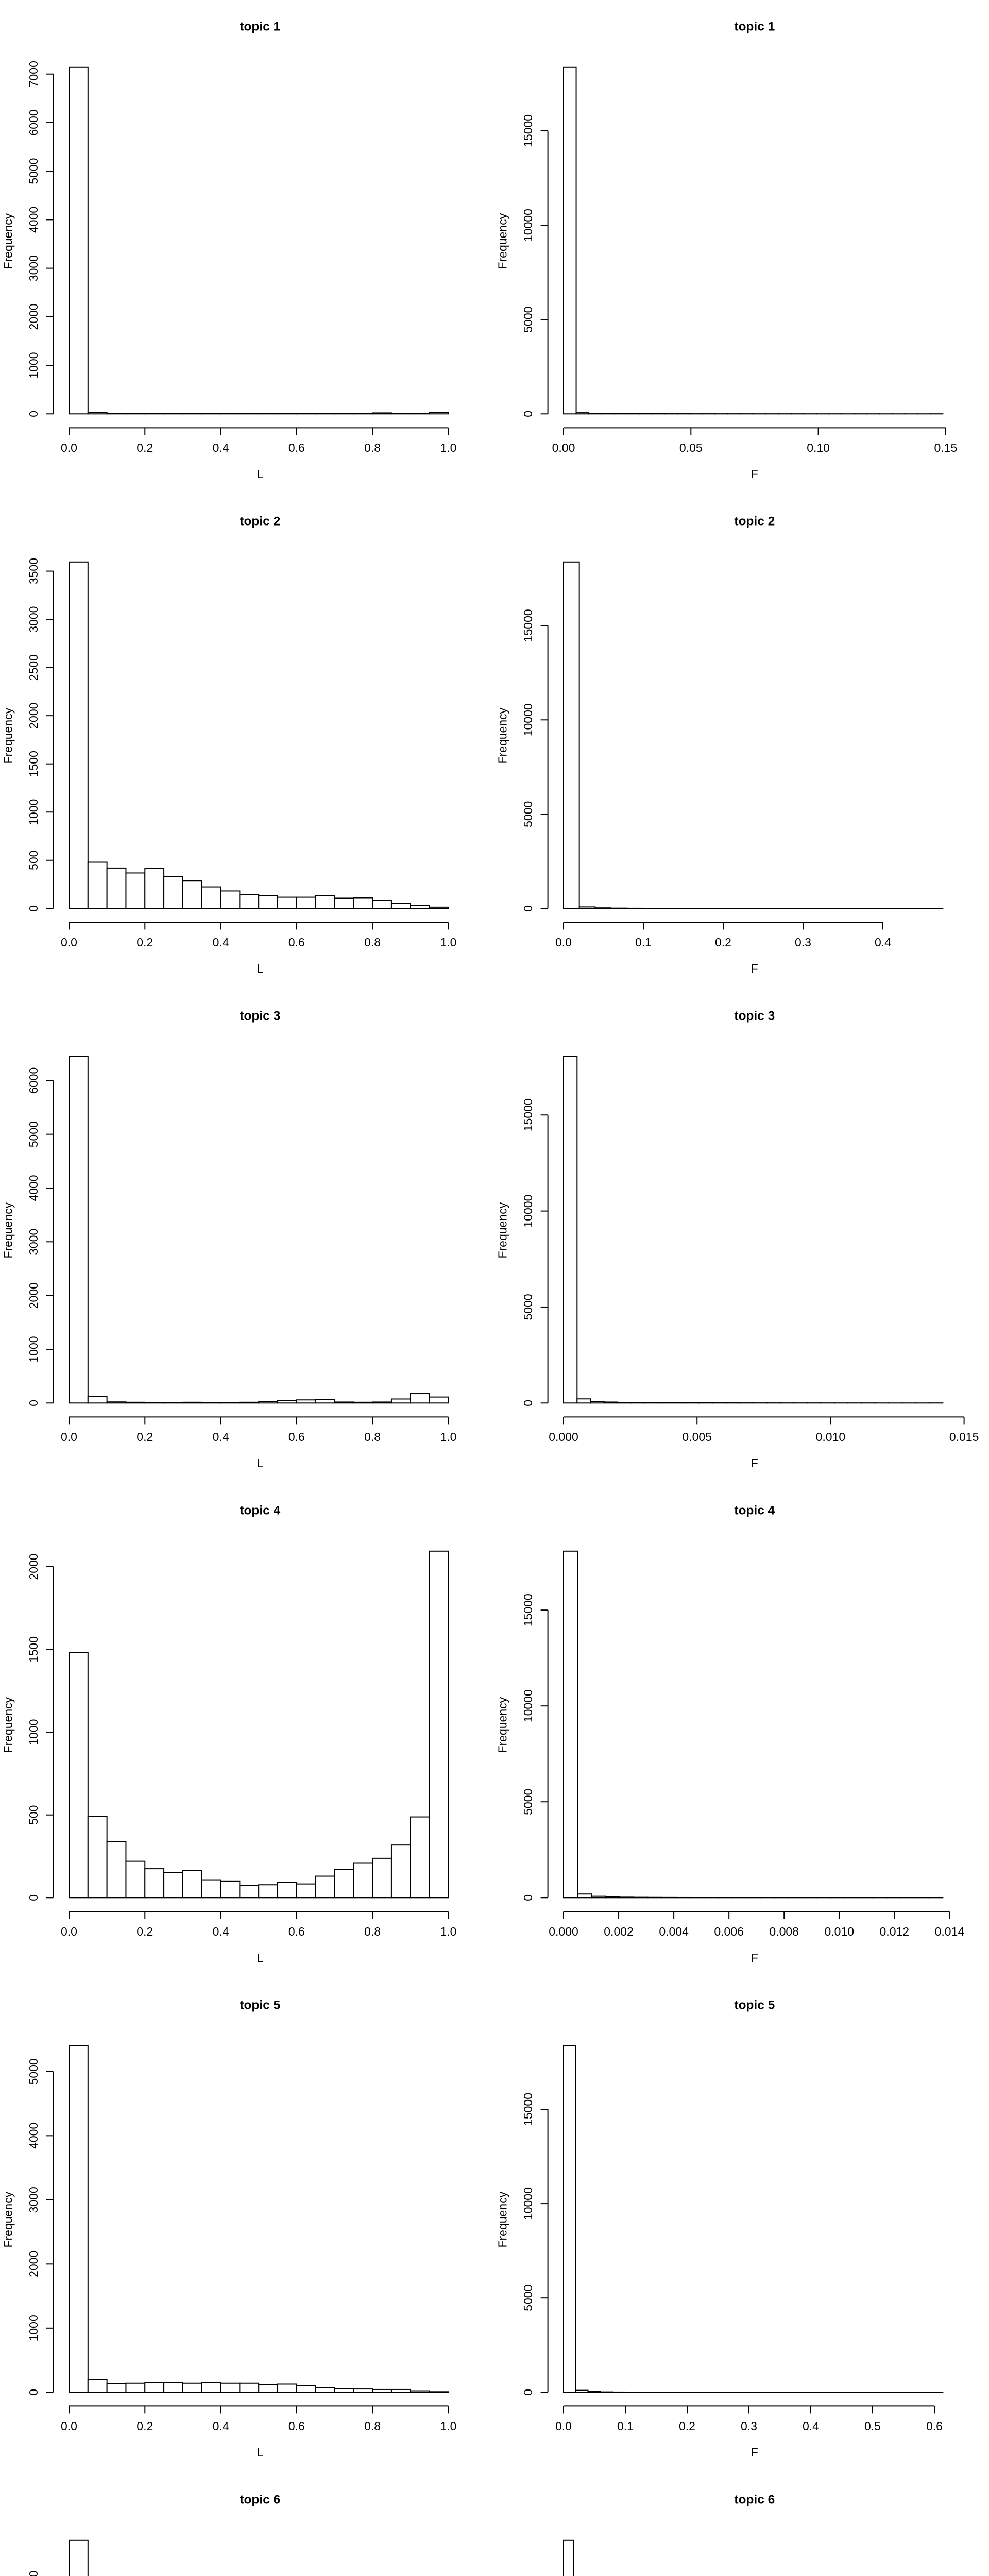 The width and height of the screenshot is (989, 2576). Describe the element at coordinates (818, 447) in the screenshot. I see `svg-text: 0.10` at that location.